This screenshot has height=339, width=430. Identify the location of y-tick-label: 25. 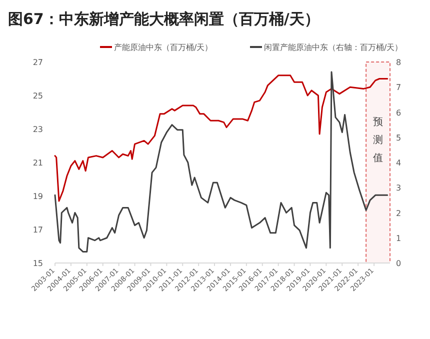
(37, 96).